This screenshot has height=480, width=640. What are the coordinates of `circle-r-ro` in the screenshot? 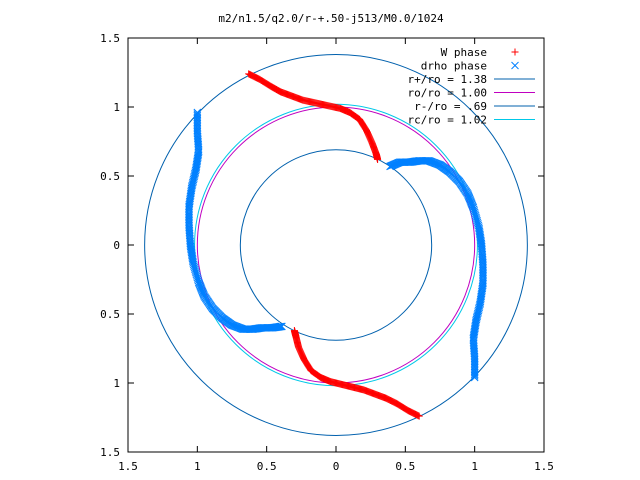 It's located at (336, 245).